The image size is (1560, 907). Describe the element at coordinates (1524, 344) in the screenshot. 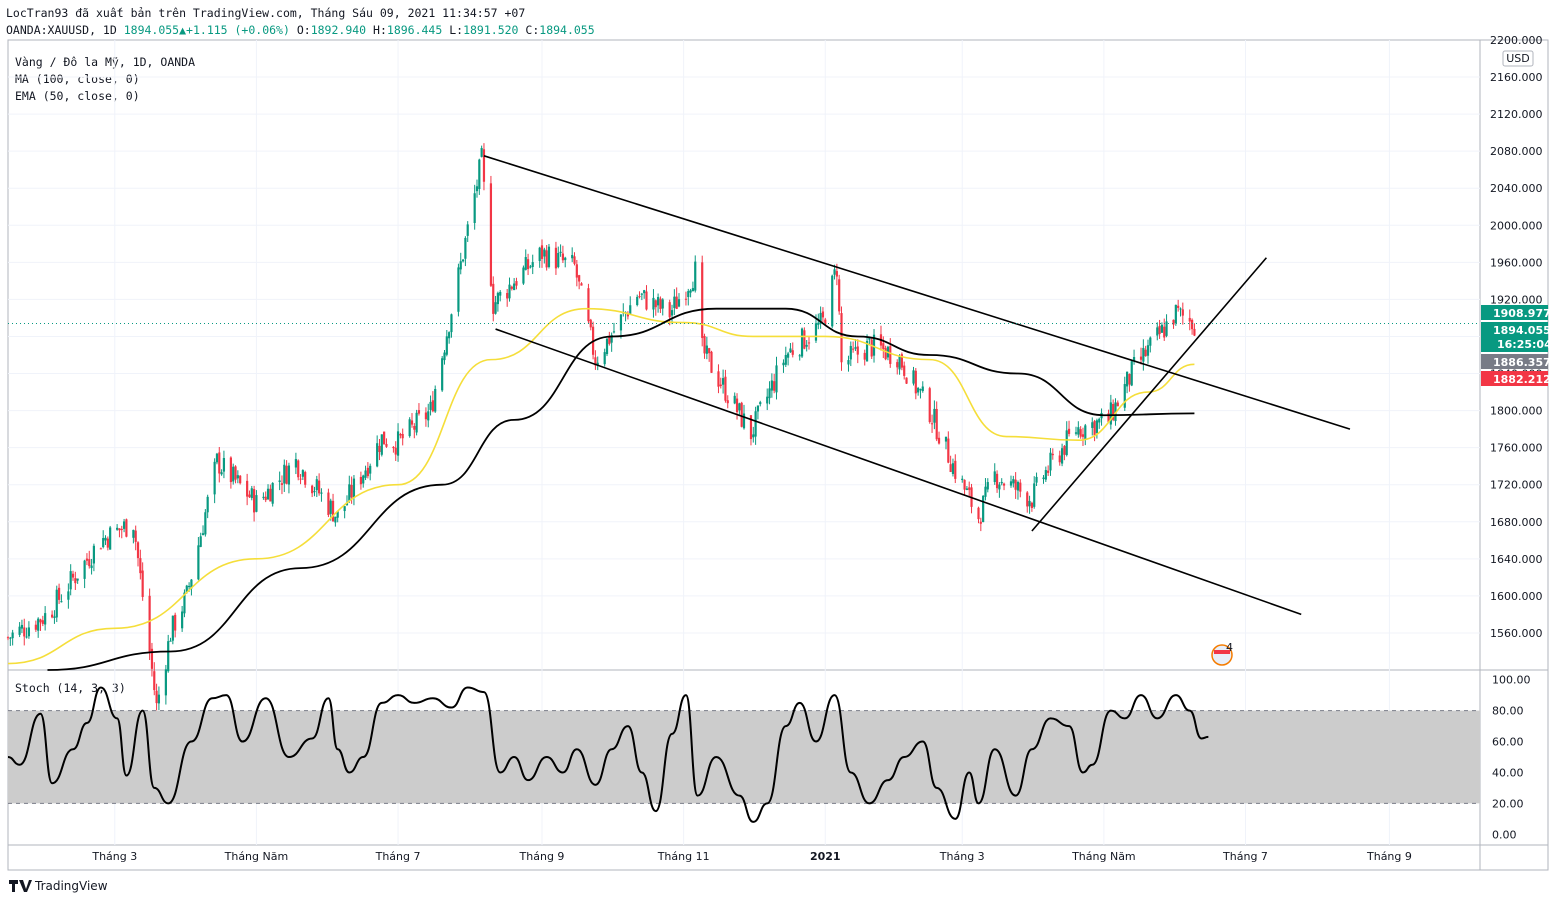

I see `countdown-text: 16:25:04` at that location.